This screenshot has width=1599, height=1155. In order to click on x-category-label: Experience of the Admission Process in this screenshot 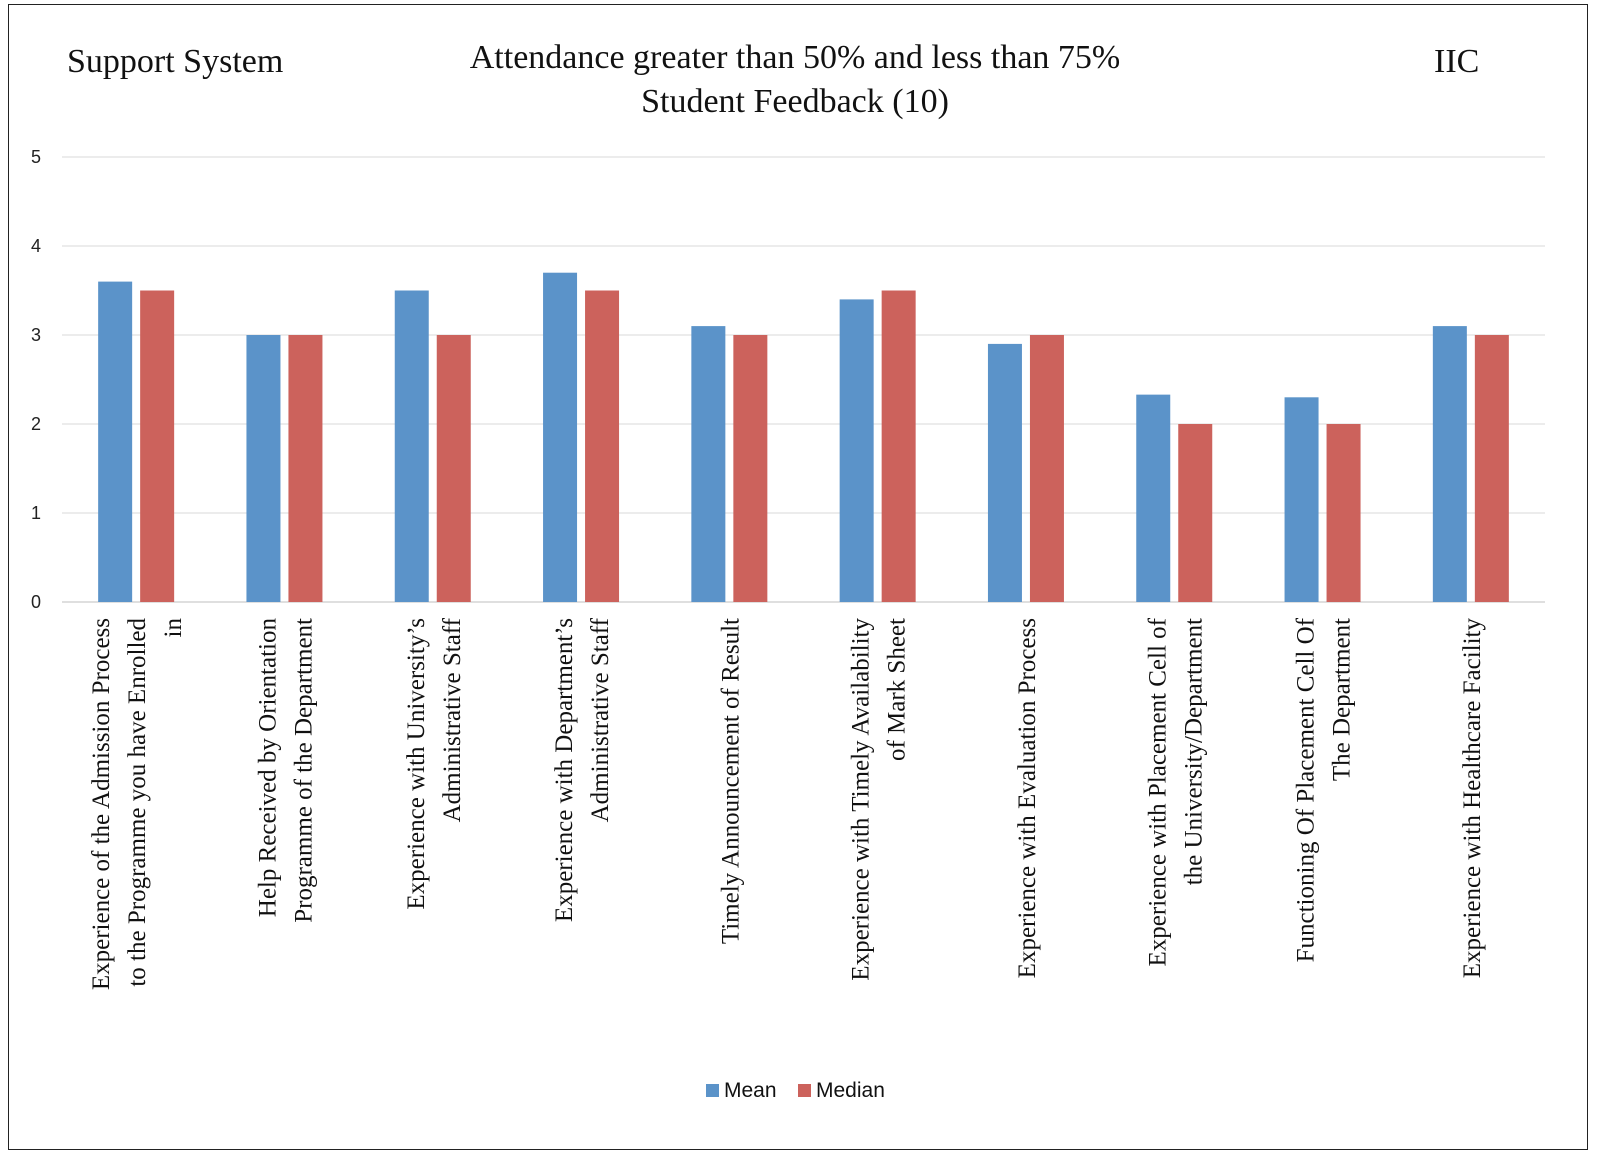, I will do `click(101, 804)`.